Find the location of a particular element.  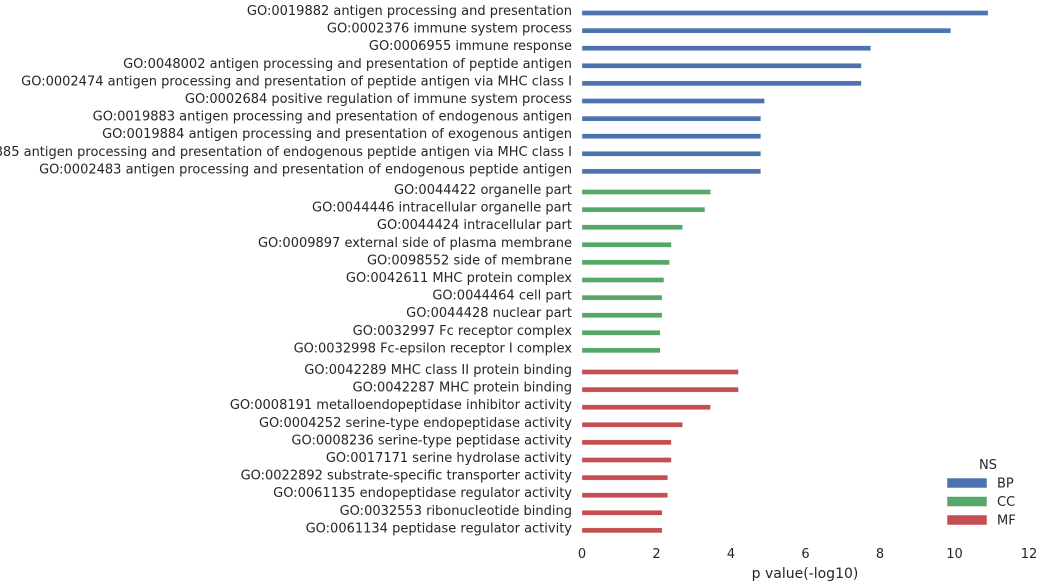

category-label: GO:0002376 immune system process is located at coordinates (449, 29).